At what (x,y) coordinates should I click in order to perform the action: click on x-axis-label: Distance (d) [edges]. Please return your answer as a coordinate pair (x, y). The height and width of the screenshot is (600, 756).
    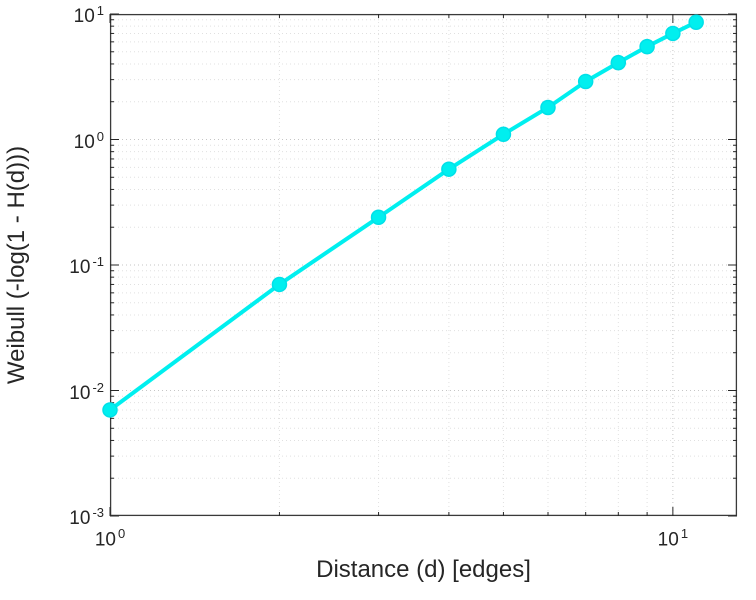
    Looking at the image, I should click on (423, 569).